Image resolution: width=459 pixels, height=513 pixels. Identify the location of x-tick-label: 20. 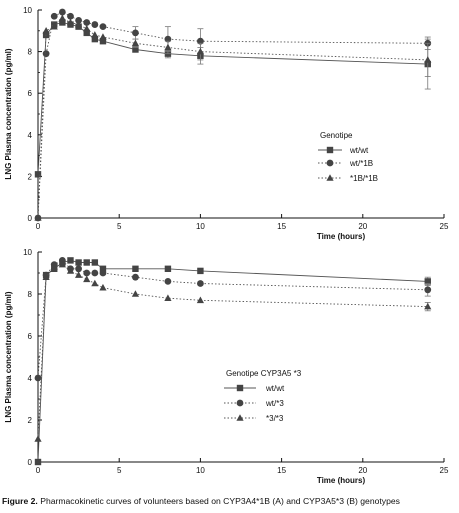
(362, 226).